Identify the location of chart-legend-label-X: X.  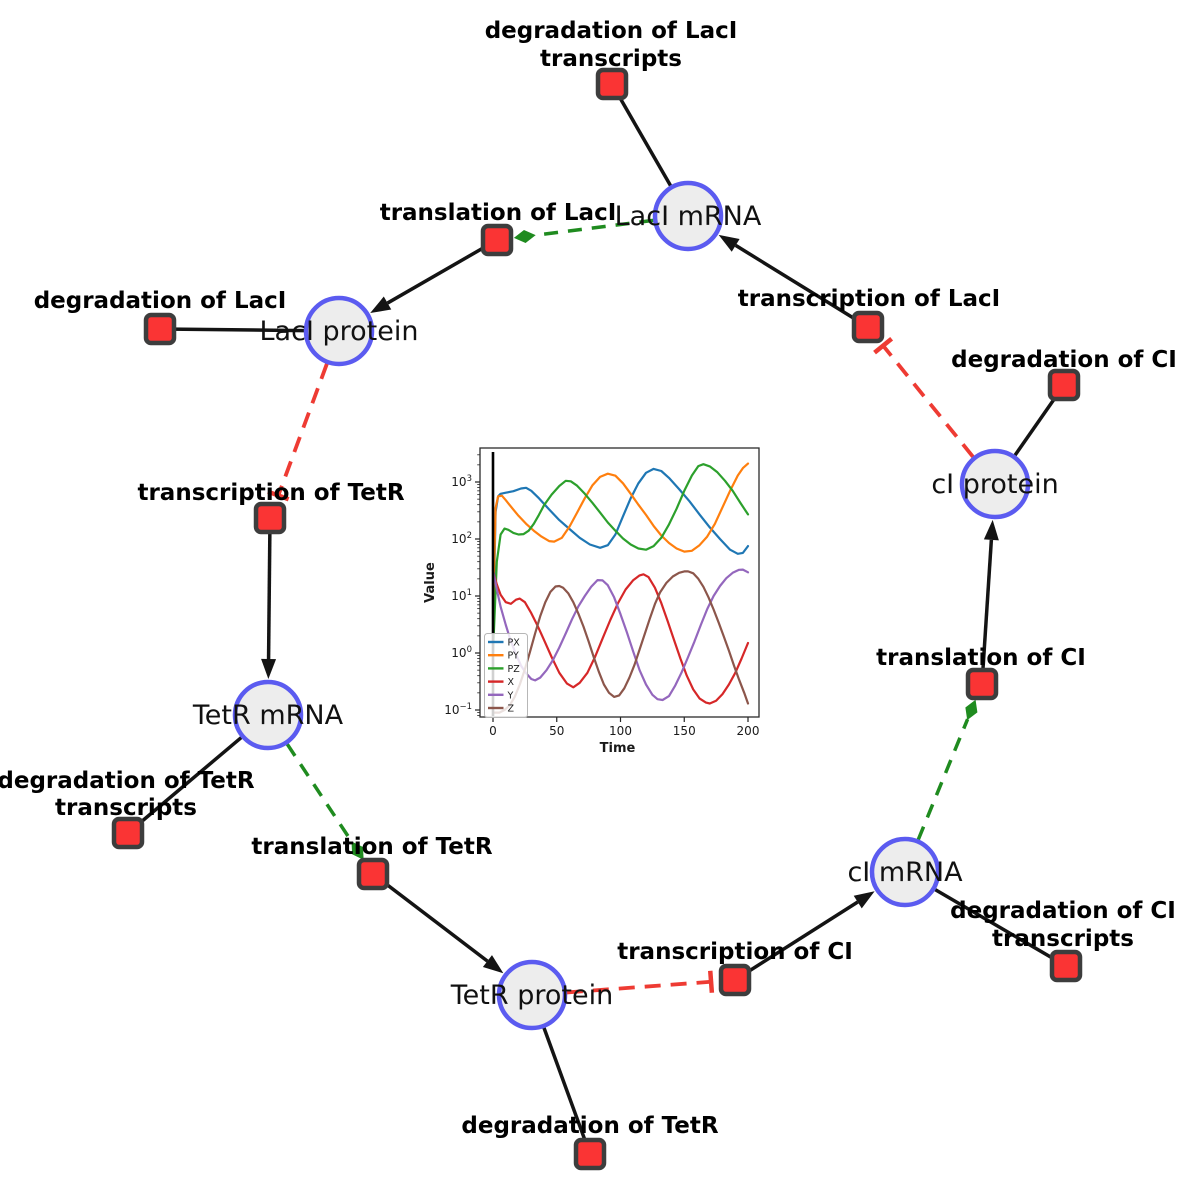
(511, 682).